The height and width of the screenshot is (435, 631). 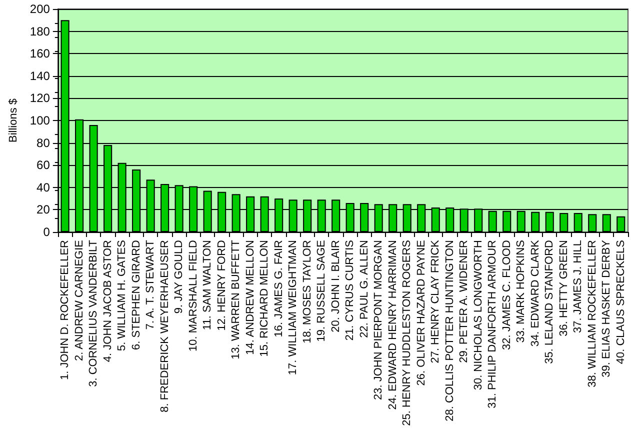 What do you see at coordinates (43, 209) in the screenshot?
I see `y-tick-label: 20` at bounding box center [43, 209].